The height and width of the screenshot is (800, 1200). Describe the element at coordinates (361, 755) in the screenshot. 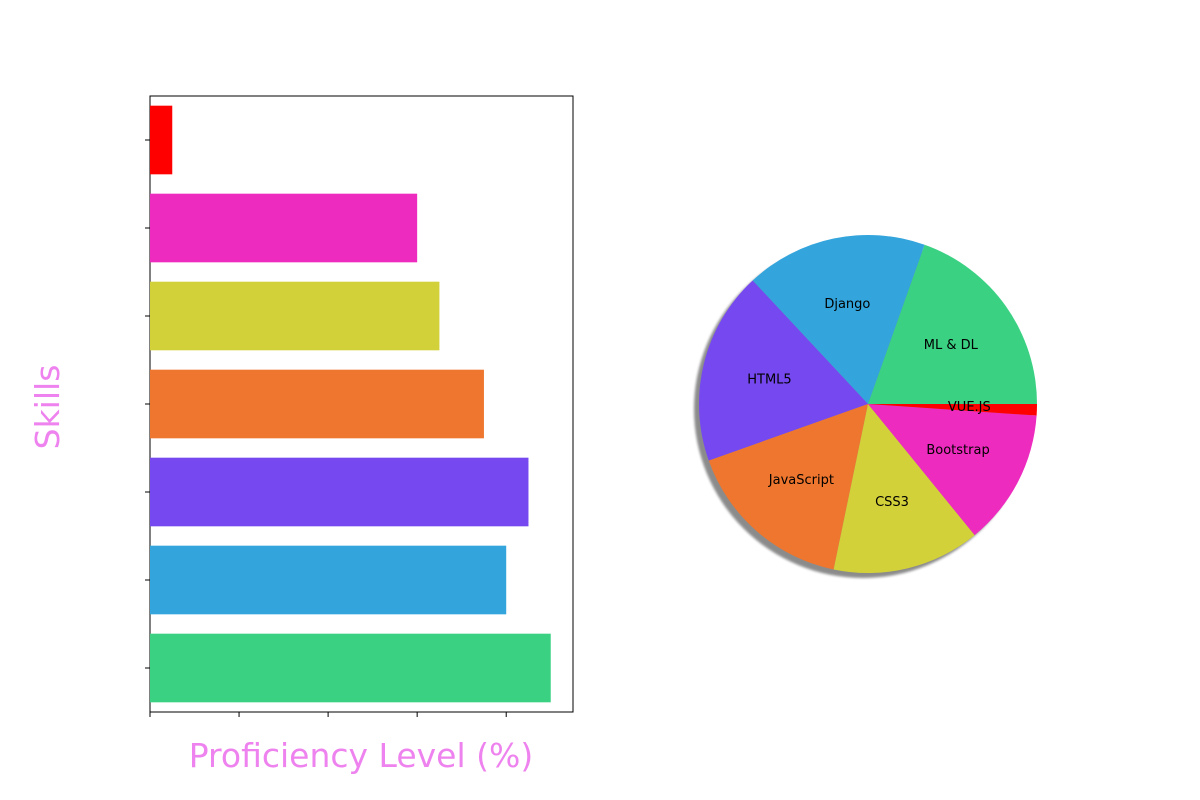

I see `x-axis-label: Proficiency Level (%)` at that location.